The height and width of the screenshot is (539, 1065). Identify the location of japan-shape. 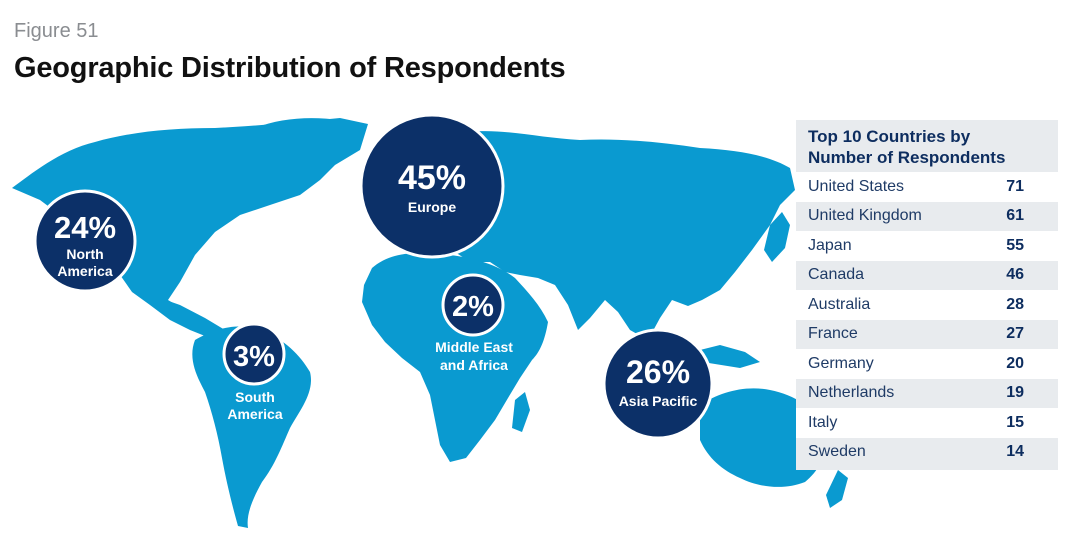
(777, 237).